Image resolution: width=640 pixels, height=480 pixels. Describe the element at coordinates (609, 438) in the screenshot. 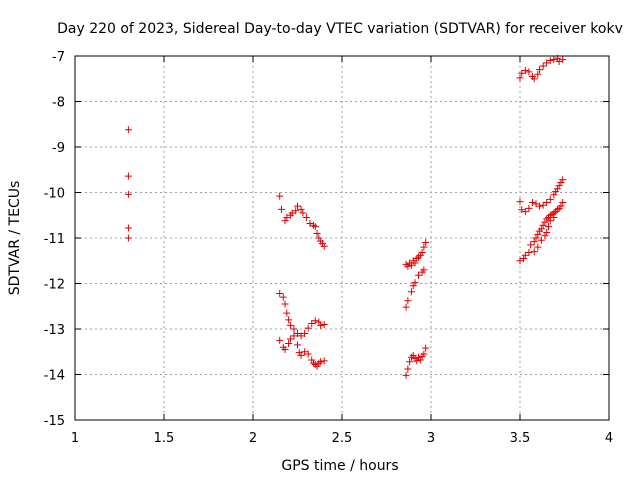

I see `x-tick-label: 4` at that location.